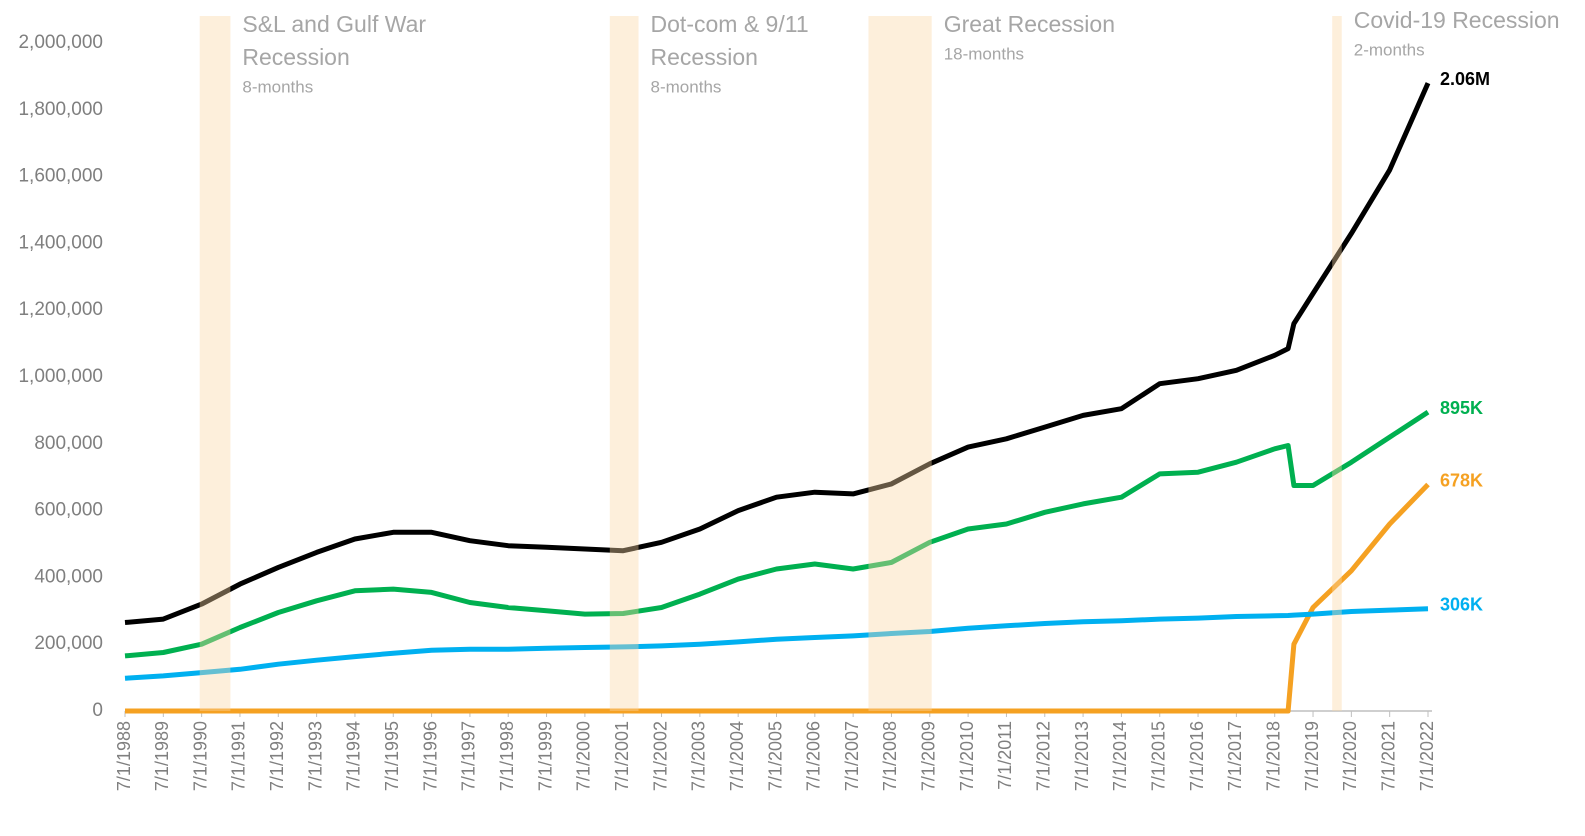 The height and width of the screenshot is (836, 1585). I want to click on x-tick-label: 7/1/2019, so click(1312, 756).